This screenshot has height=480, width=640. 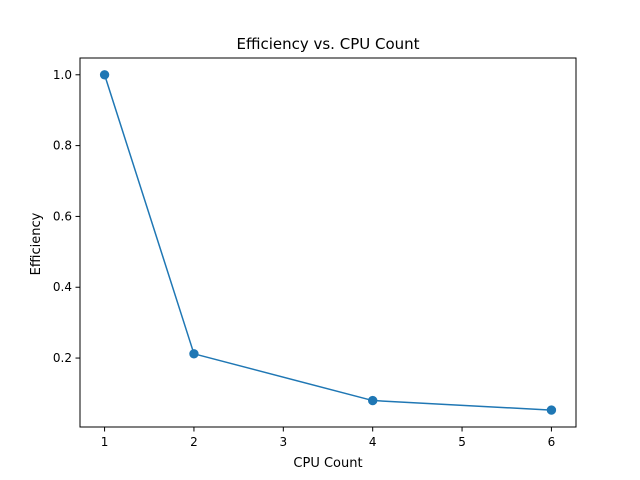 What do you see at coordinates (327, 44) in the screenshot?
I see `chart-title: Efficiency vs. CPU Count` at bounding box center [327, 44].